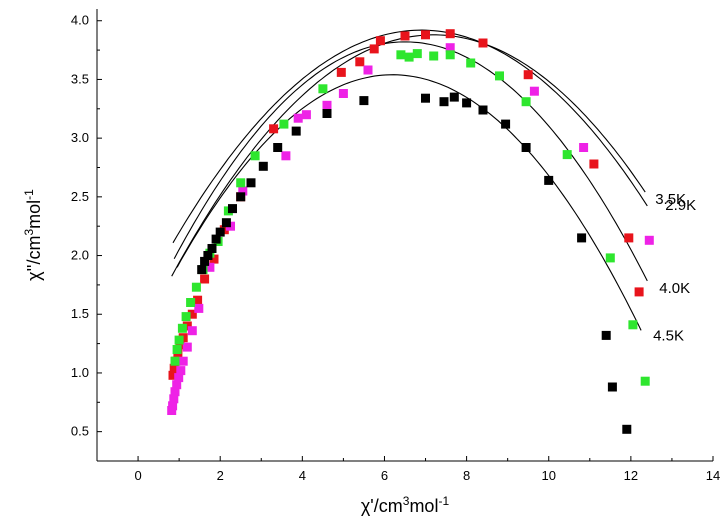 Image resolution: width=722 pixels, height=524 pixels. What do you see at coordinates (548, 475) in the screenshot?
I see `x-tick-label: 10` at bounding box center [548, 475].